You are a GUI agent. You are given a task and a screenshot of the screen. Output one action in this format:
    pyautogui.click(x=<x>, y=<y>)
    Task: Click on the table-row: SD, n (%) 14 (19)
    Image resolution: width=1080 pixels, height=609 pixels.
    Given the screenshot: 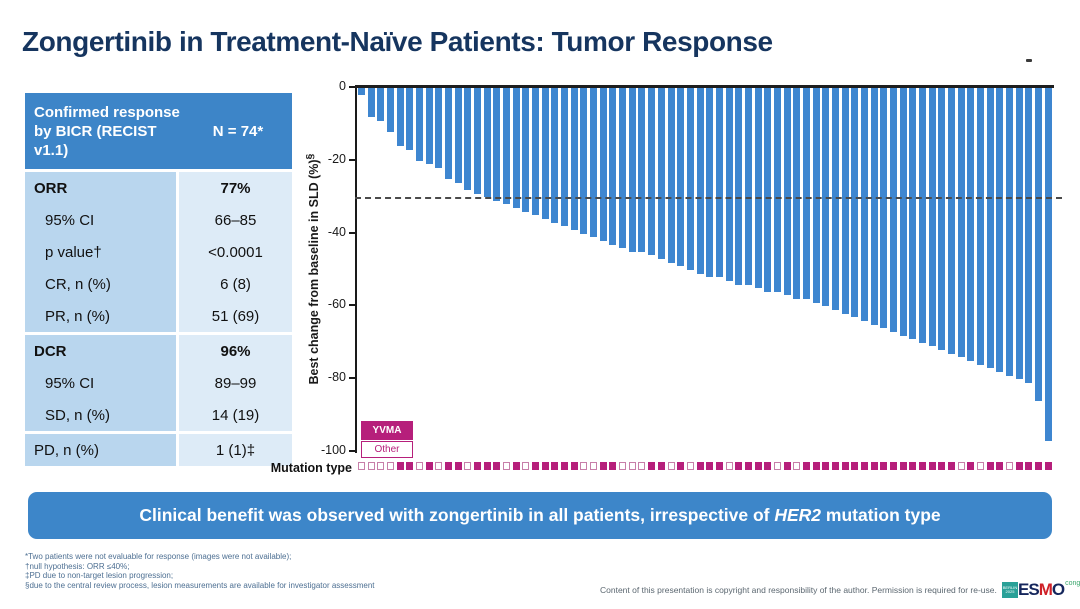 What is the action you would take?
    pyautogui.click(x=158, y=415)
    